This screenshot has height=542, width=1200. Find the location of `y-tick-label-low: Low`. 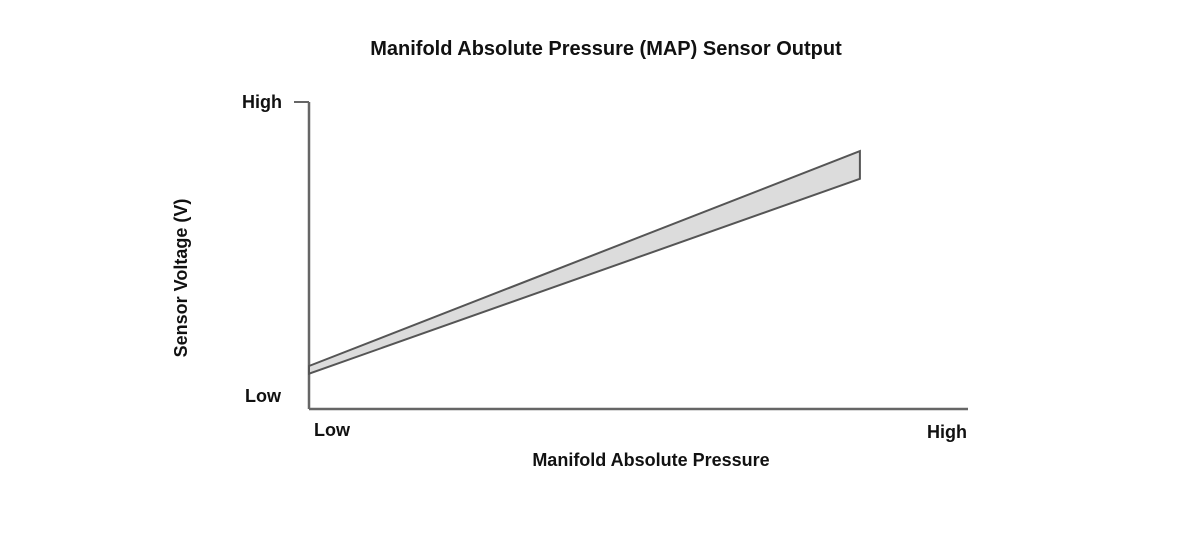

y-tick-label-low: Low is located at coordinates (263, 396).